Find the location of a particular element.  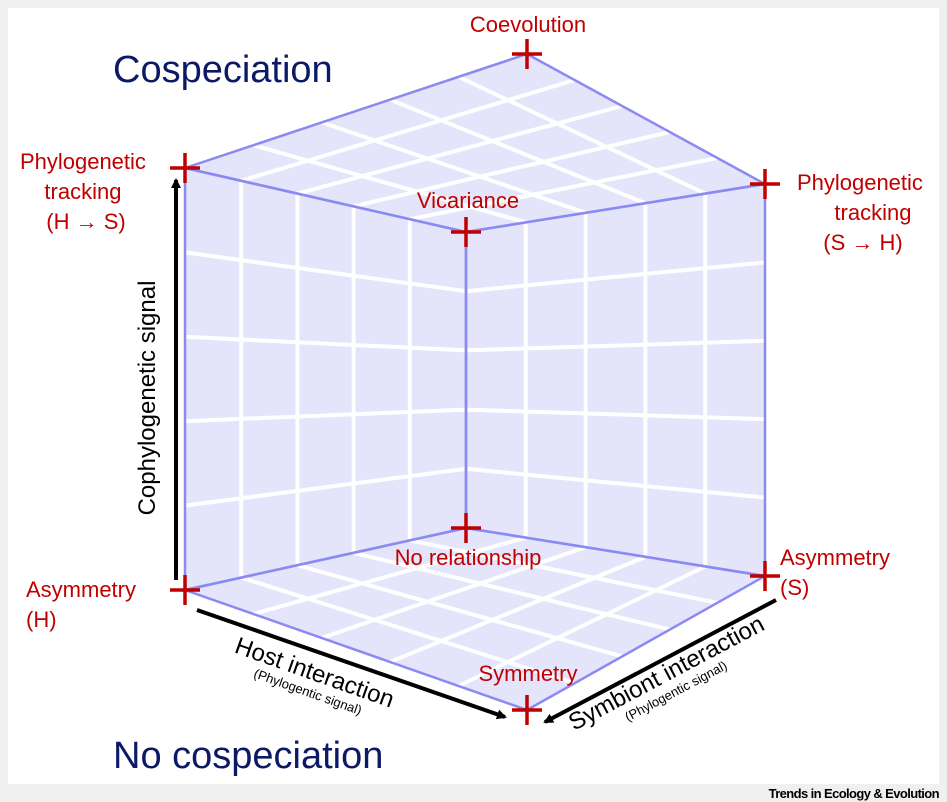

footer: Trends in Ecology & Evolution is located at coordinates (854, 793).